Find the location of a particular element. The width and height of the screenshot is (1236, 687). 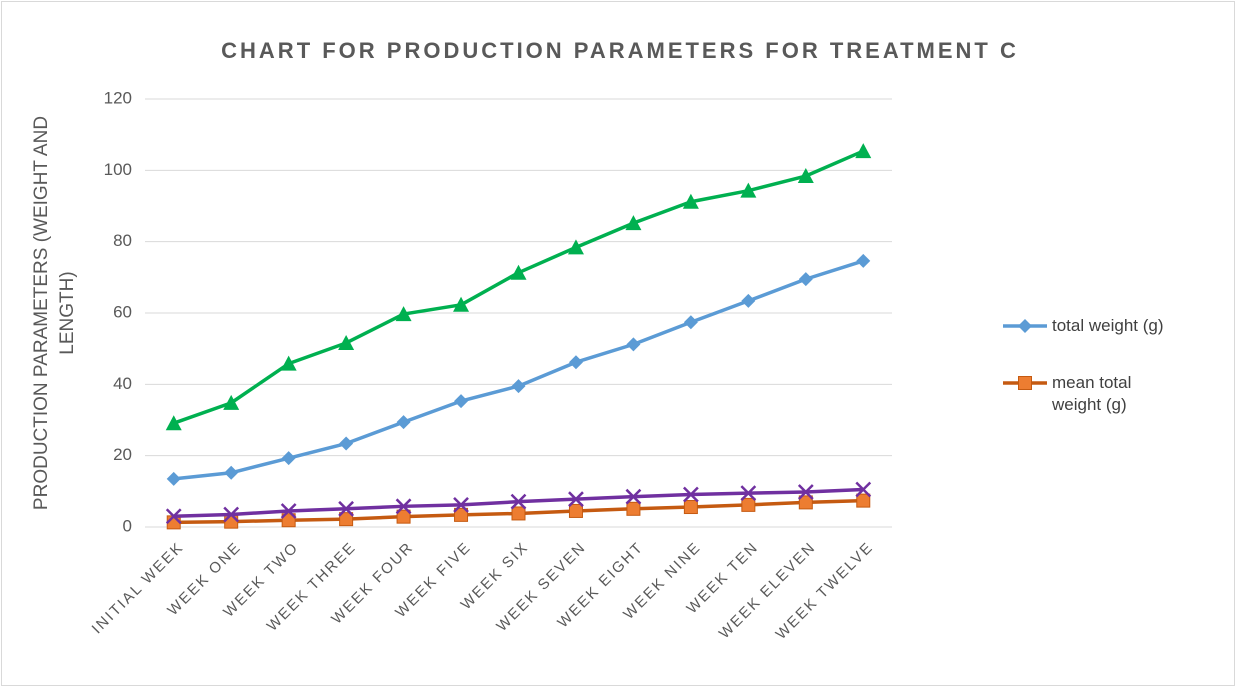

legend-label: total weight (g) is located at coordinates (1108, 325).